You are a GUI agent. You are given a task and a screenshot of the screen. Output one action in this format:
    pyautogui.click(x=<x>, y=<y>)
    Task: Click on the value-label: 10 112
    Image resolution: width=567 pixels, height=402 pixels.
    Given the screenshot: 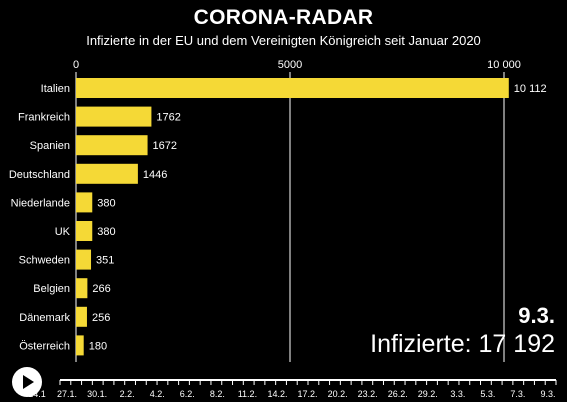 What is the action you would take?
    pyautogui.click(x=530, y=89)
    